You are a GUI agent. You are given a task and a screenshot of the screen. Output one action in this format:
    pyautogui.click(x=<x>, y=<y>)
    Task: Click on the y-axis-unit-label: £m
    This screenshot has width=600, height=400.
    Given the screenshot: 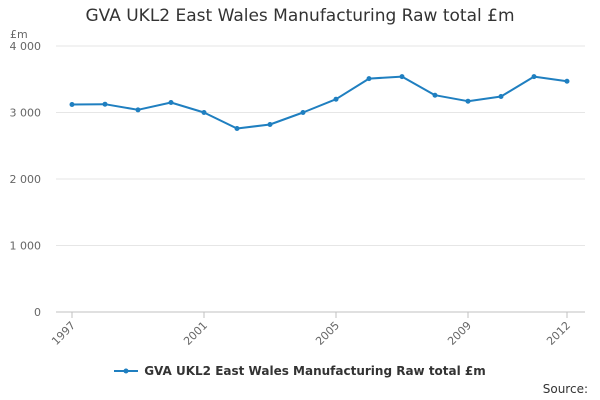 What is the action you would take?
    pyautogui.click(x=19, y=34)
    